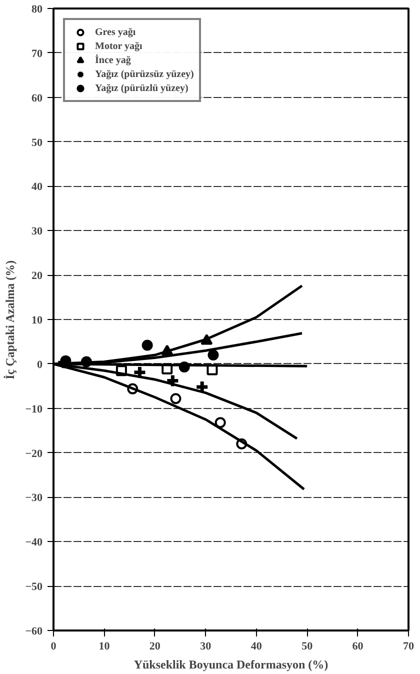 Image resolution: width=420 pixels, height=674 pixels. Describe the element at coordinates (34, 454) in the screenshot. I see `y-tick-label: −20` at that location.